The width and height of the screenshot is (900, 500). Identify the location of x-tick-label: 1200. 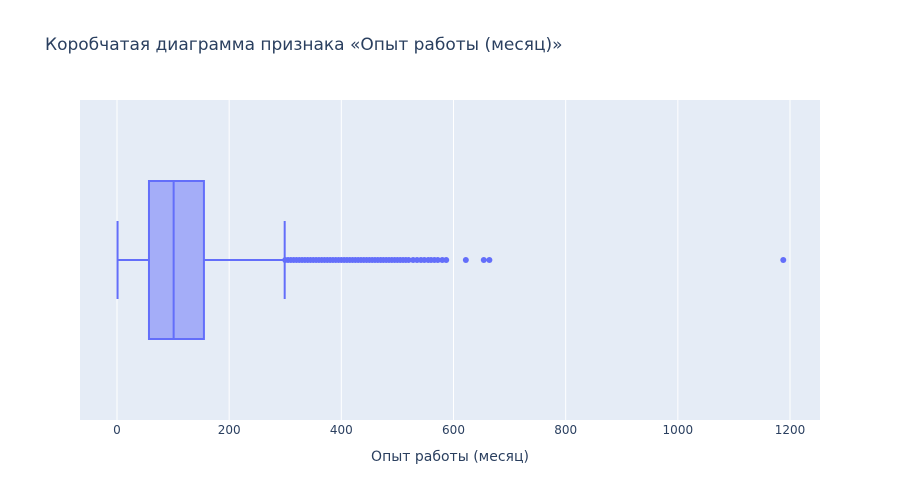
(790, 430).